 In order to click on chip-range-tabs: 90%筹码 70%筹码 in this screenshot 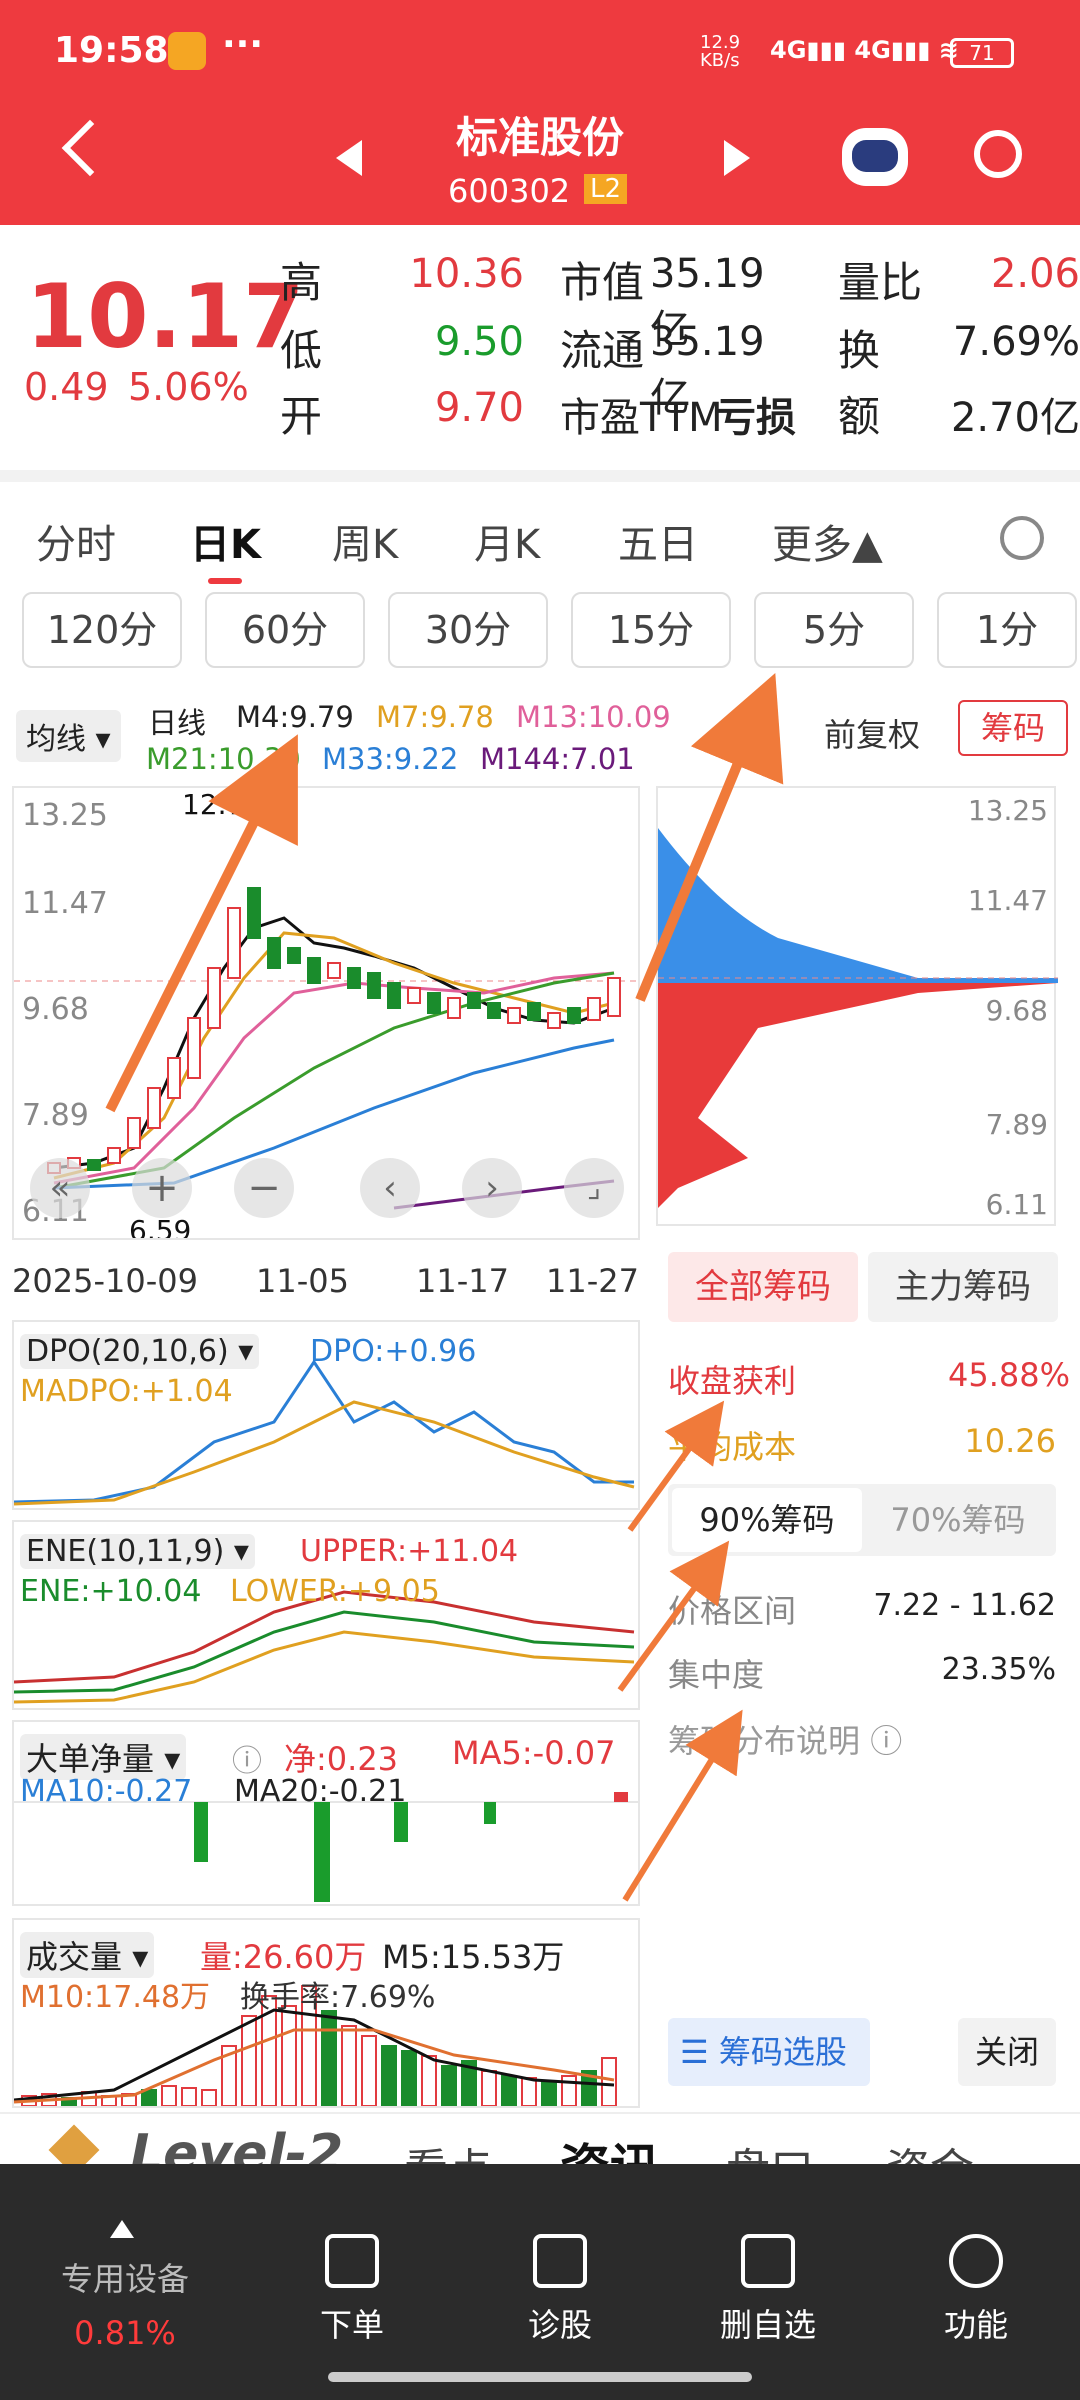, I will do `click(862, 1520)`.